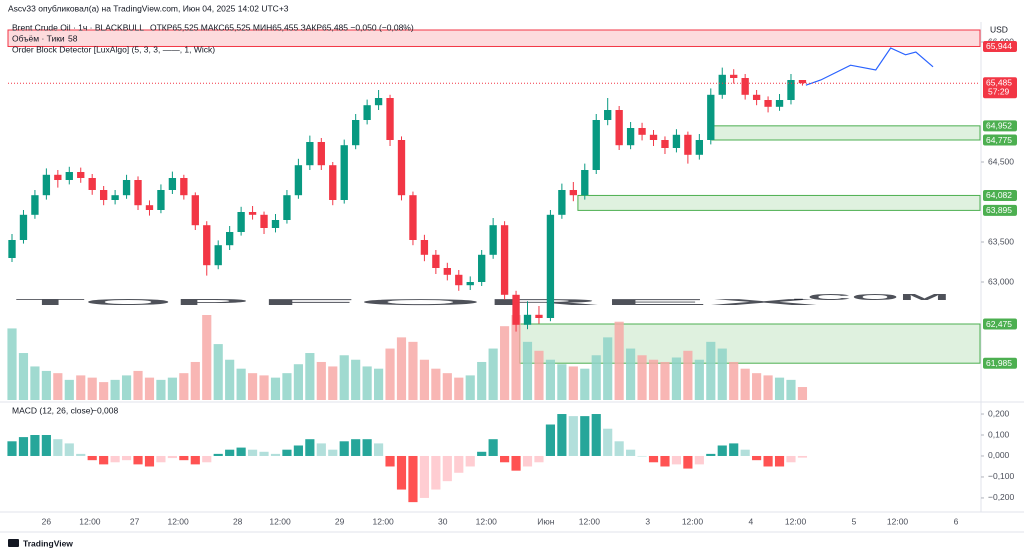 Image resolution: width=1024 pixels, height=555 pixels. What do you see at coordinates (751, 521) in the screenshot?
I see `x-tick-label: 4` at bounding box center [751, 521].